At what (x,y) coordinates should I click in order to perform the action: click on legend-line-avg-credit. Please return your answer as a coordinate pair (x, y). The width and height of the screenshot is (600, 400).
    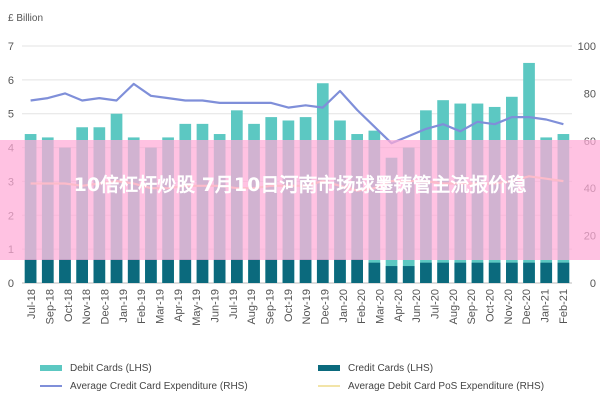
    Looking at the image, I should click on (51, 386).